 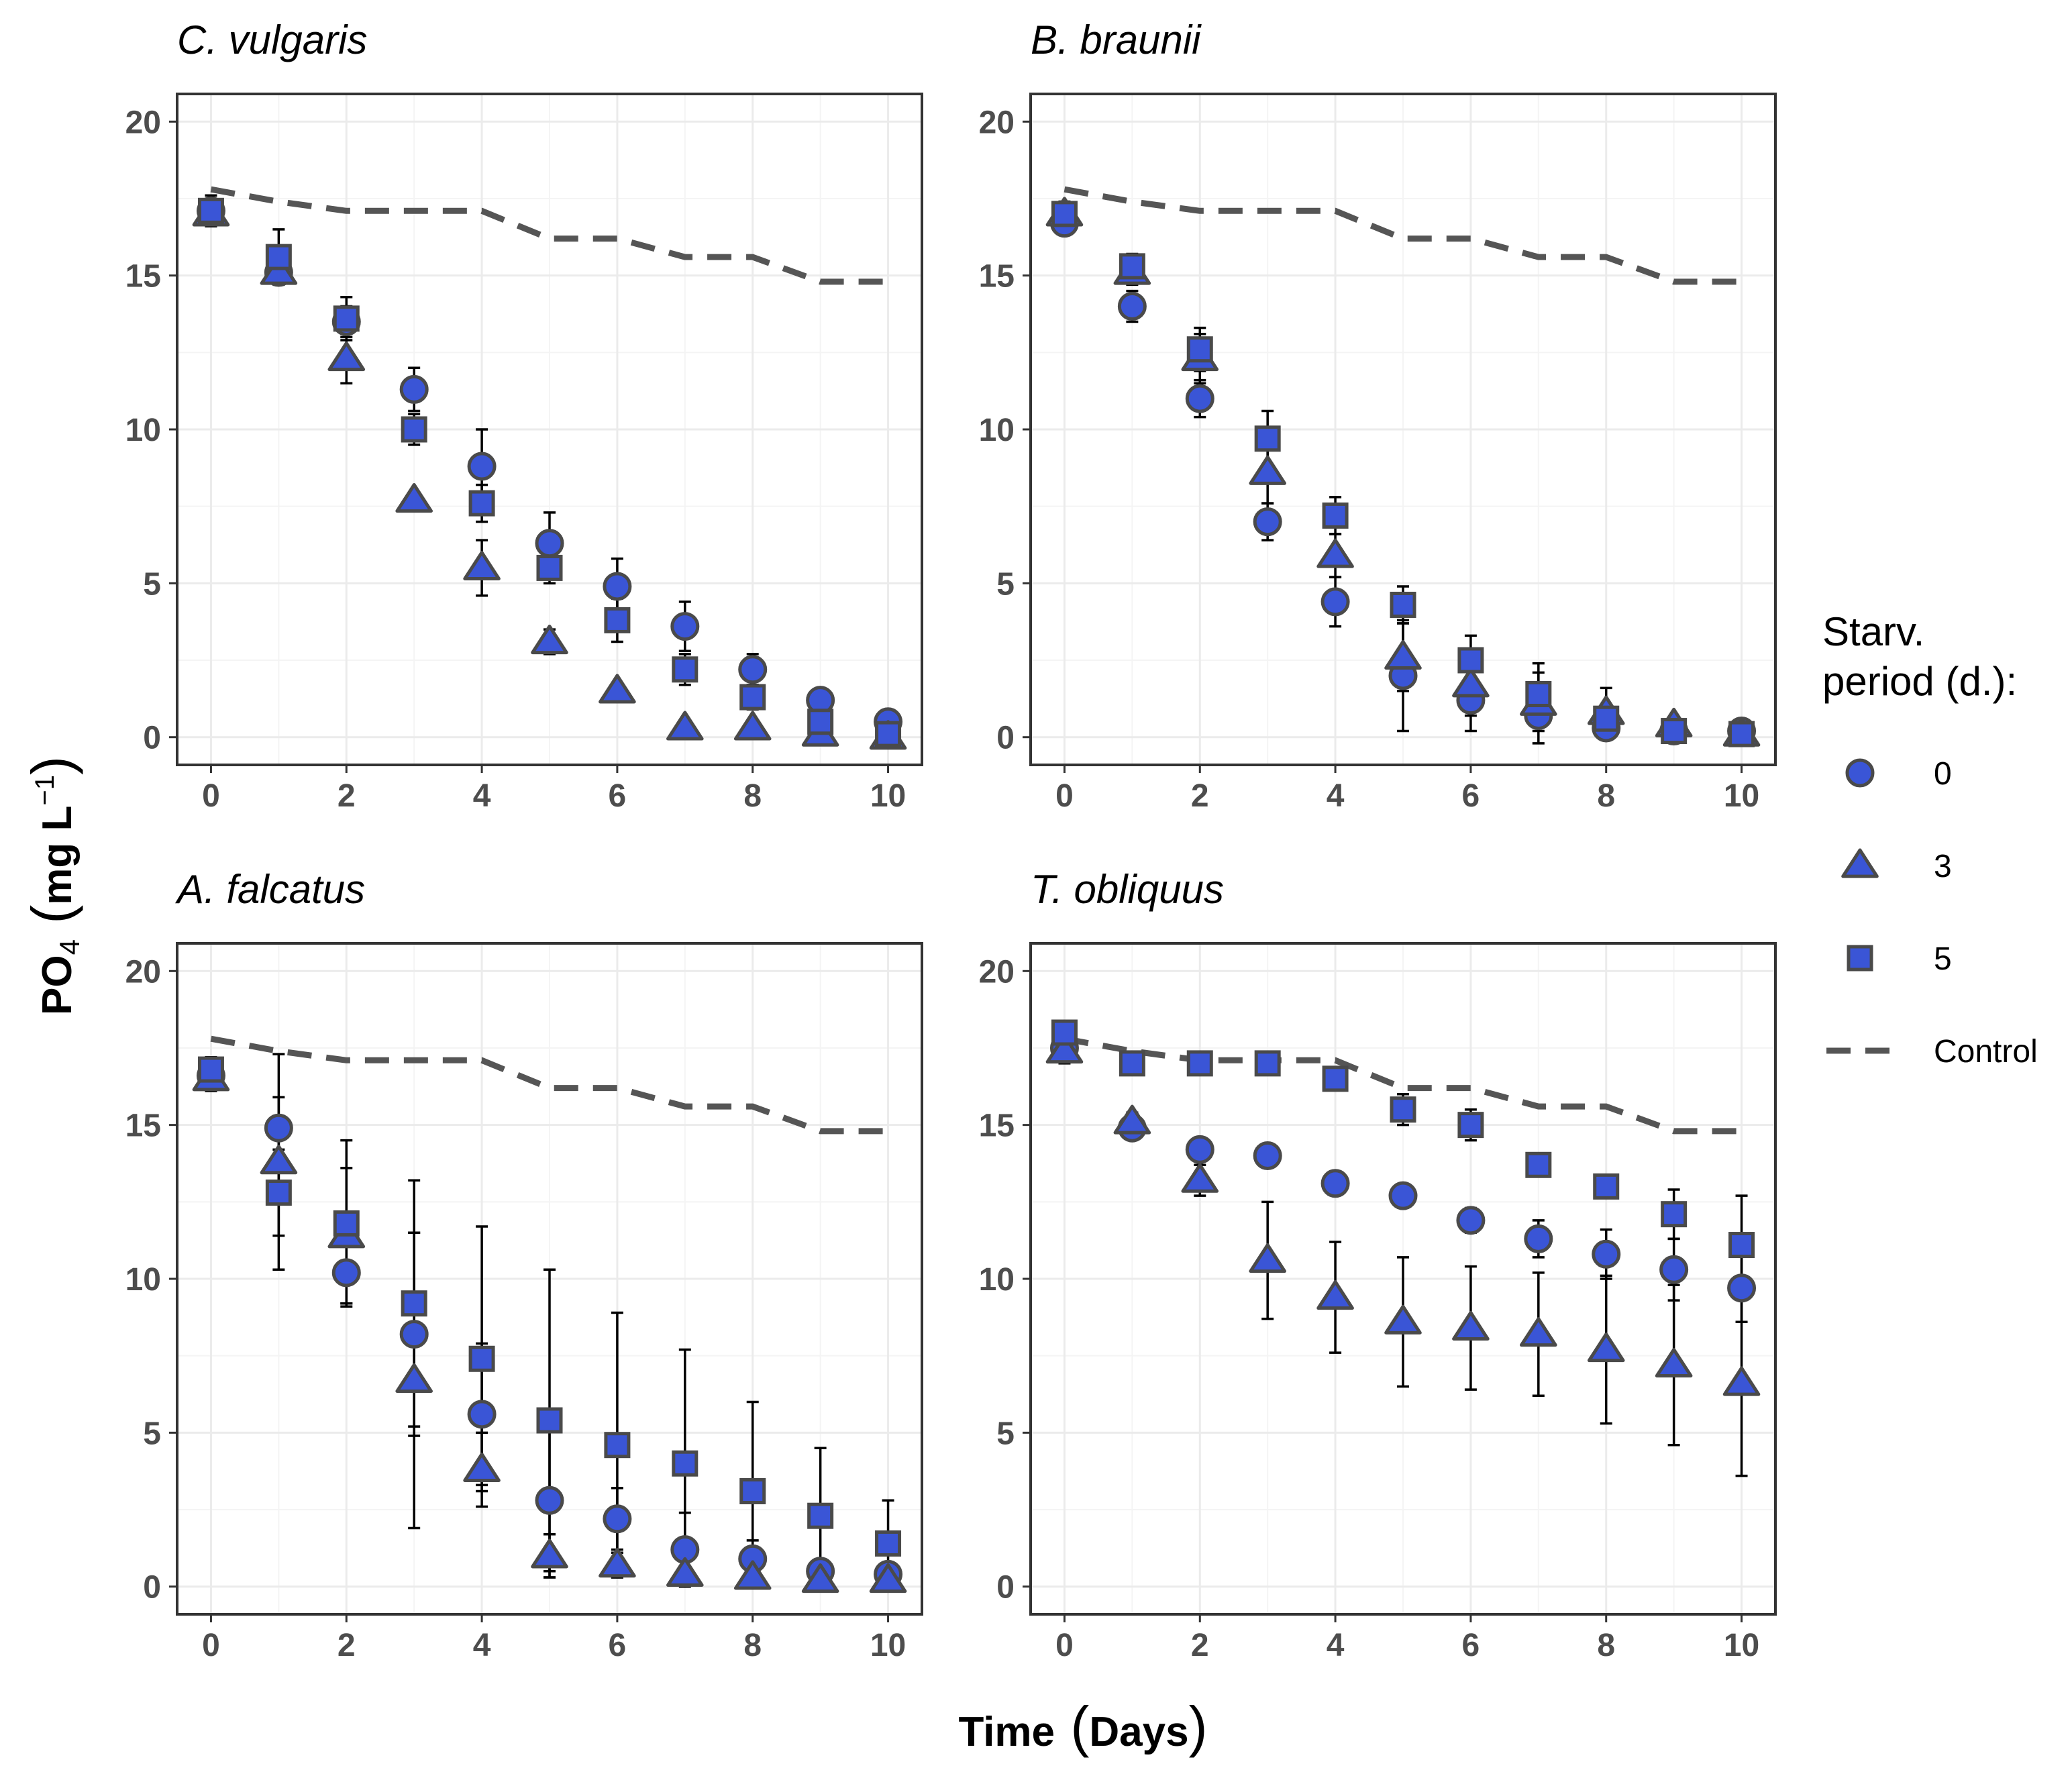 What do you see at coordinates (52, 922) in the screenshot?
I see `y-axis-title-paren-open: (` at bounding box center [52, 922].